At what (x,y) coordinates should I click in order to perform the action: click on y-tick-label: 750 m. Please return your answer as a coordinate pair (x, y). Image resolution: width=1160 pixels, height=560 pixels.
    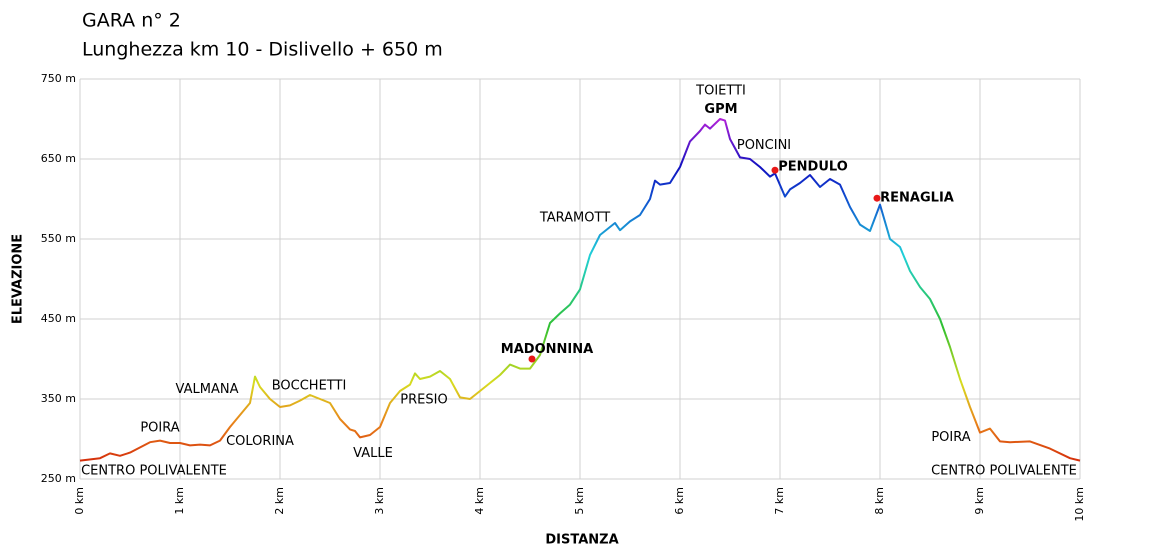
    Looking at the image, I should click on (58, 78).